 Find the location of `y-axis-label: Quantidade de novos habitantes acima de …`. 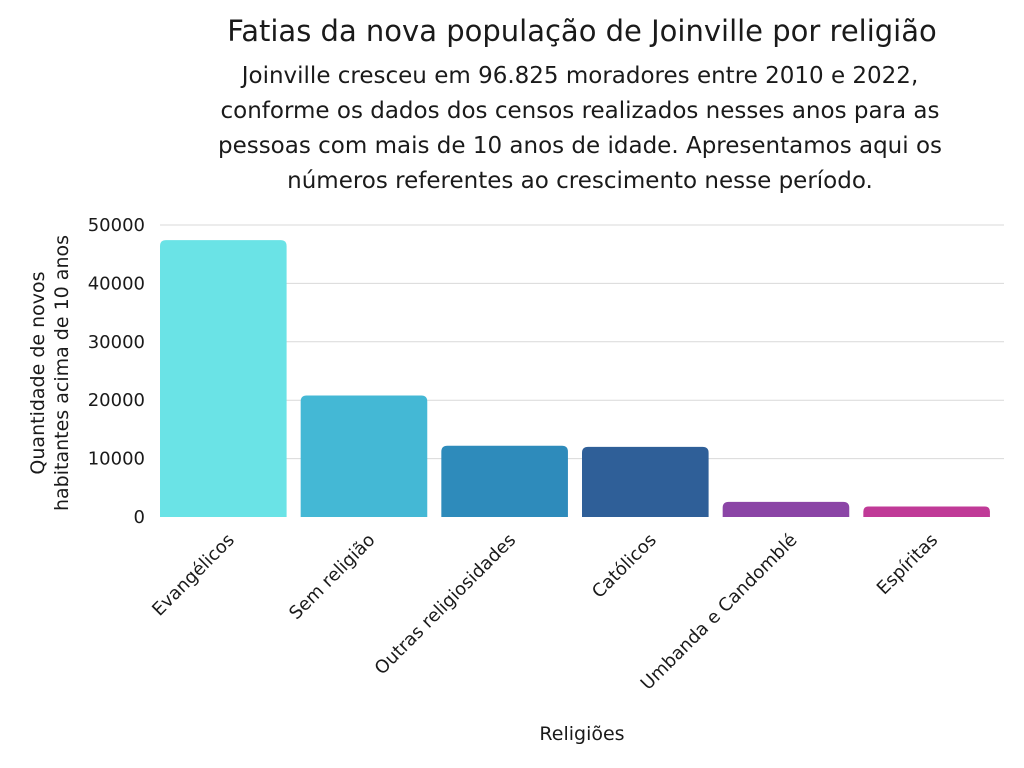

y-axis-label: Quantidade de novos habitantes acima de … is located at coordinates (50, 373).